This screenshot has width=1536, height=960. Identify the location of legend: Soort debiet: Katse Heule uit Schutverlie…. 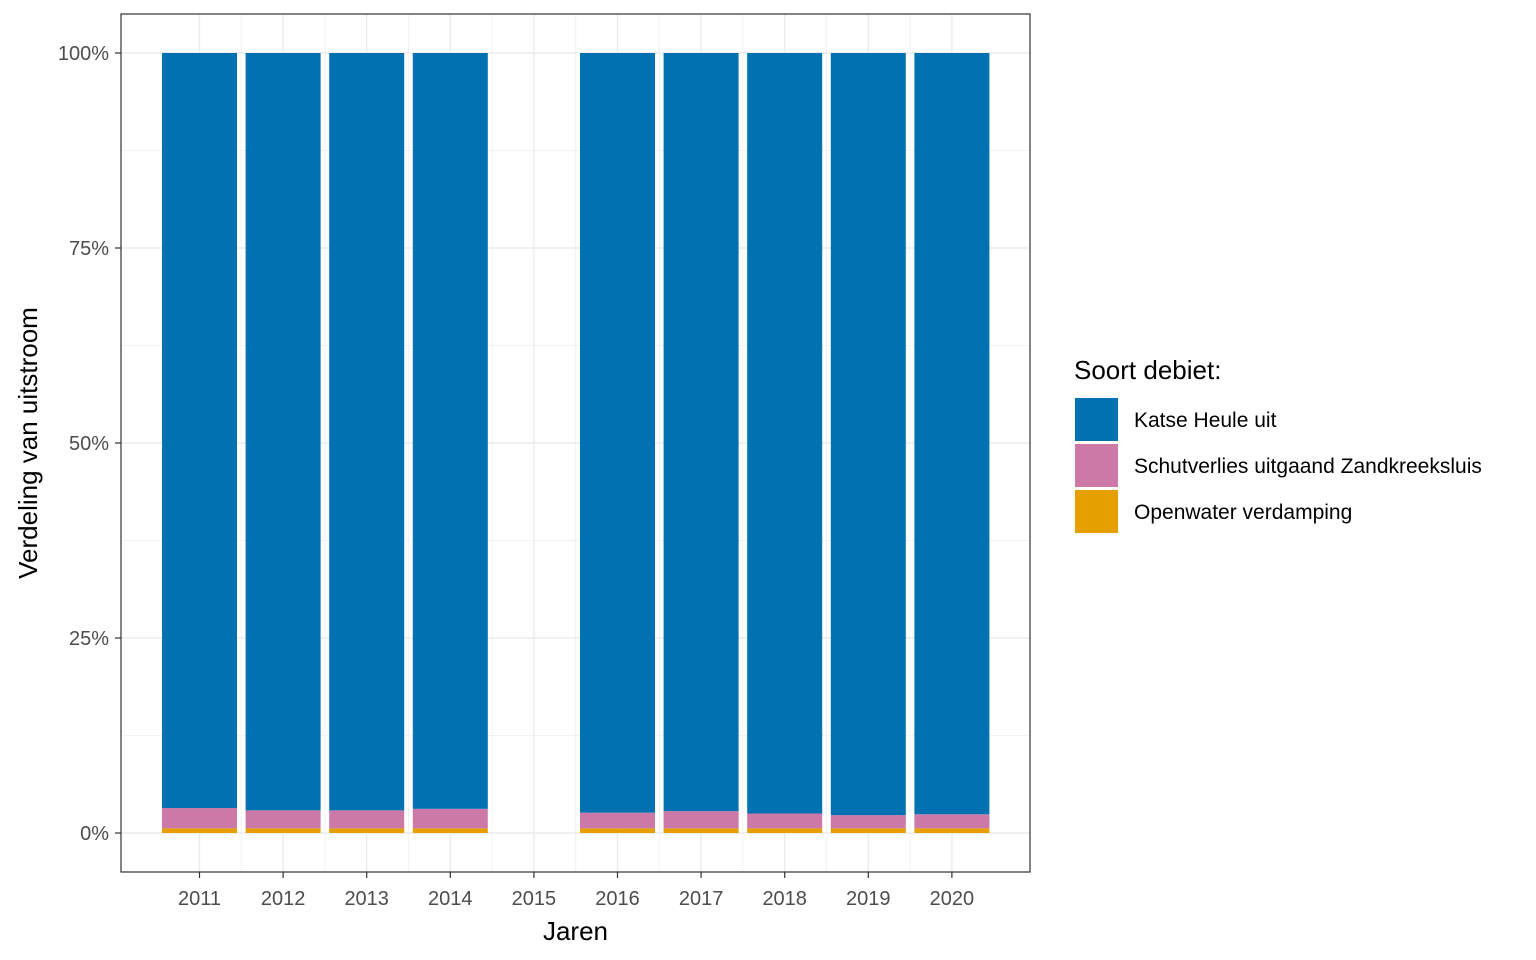
(1278, 444).